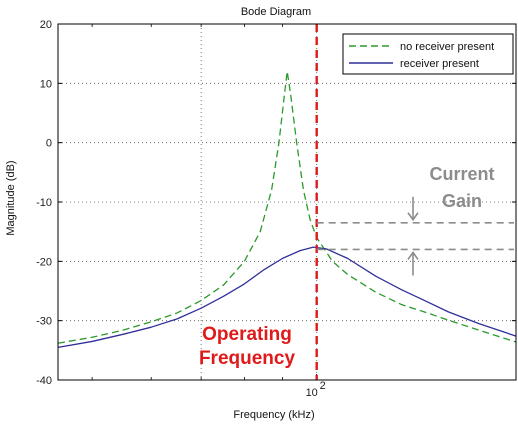  Describe the element at coordinates (247, 358) in the screenshot. I see `operating-frequency-label-line2: Frequency` at that location.